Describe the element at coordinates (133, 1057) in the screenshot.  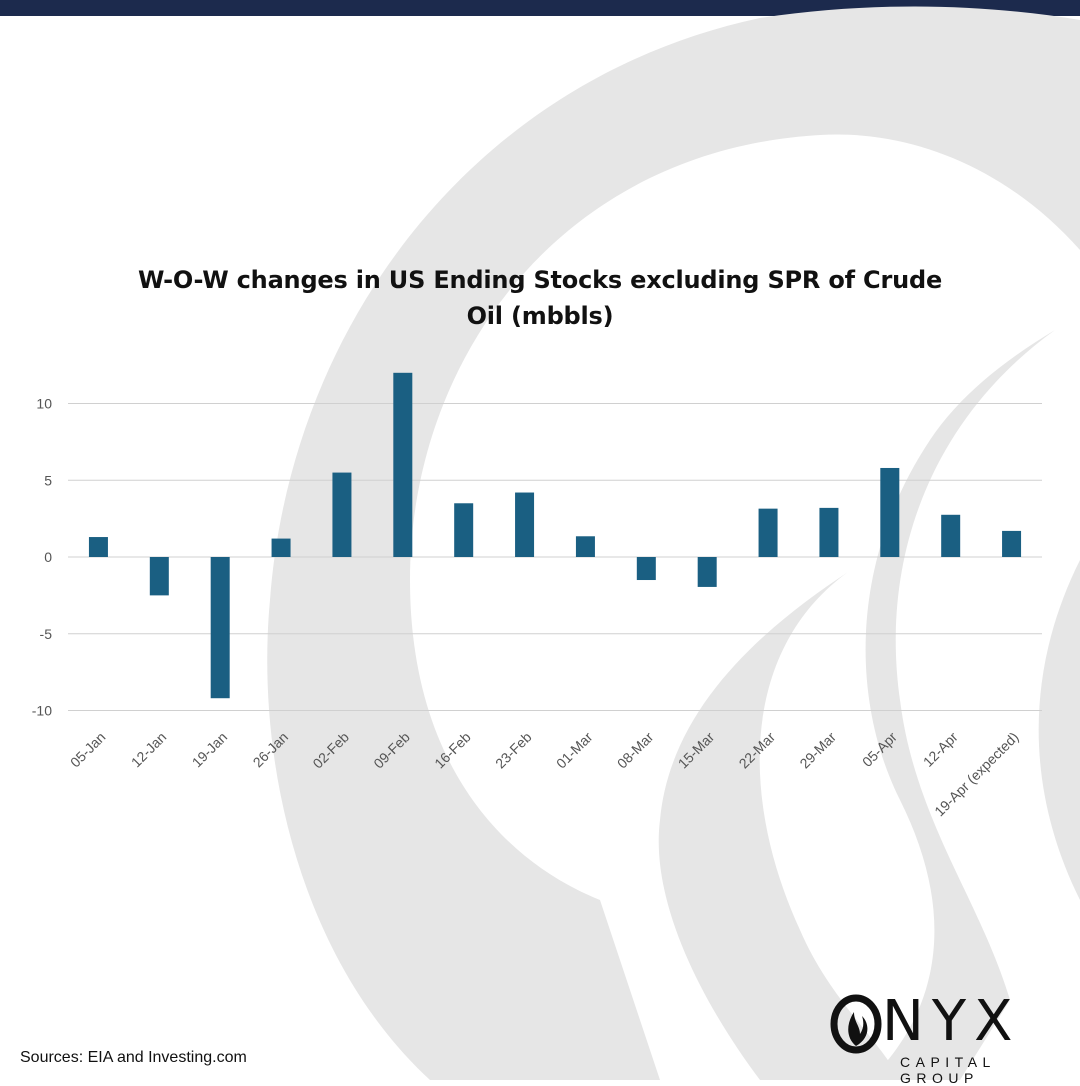
I see `sources-note: Sources: EIA and Investing.com` at that location.